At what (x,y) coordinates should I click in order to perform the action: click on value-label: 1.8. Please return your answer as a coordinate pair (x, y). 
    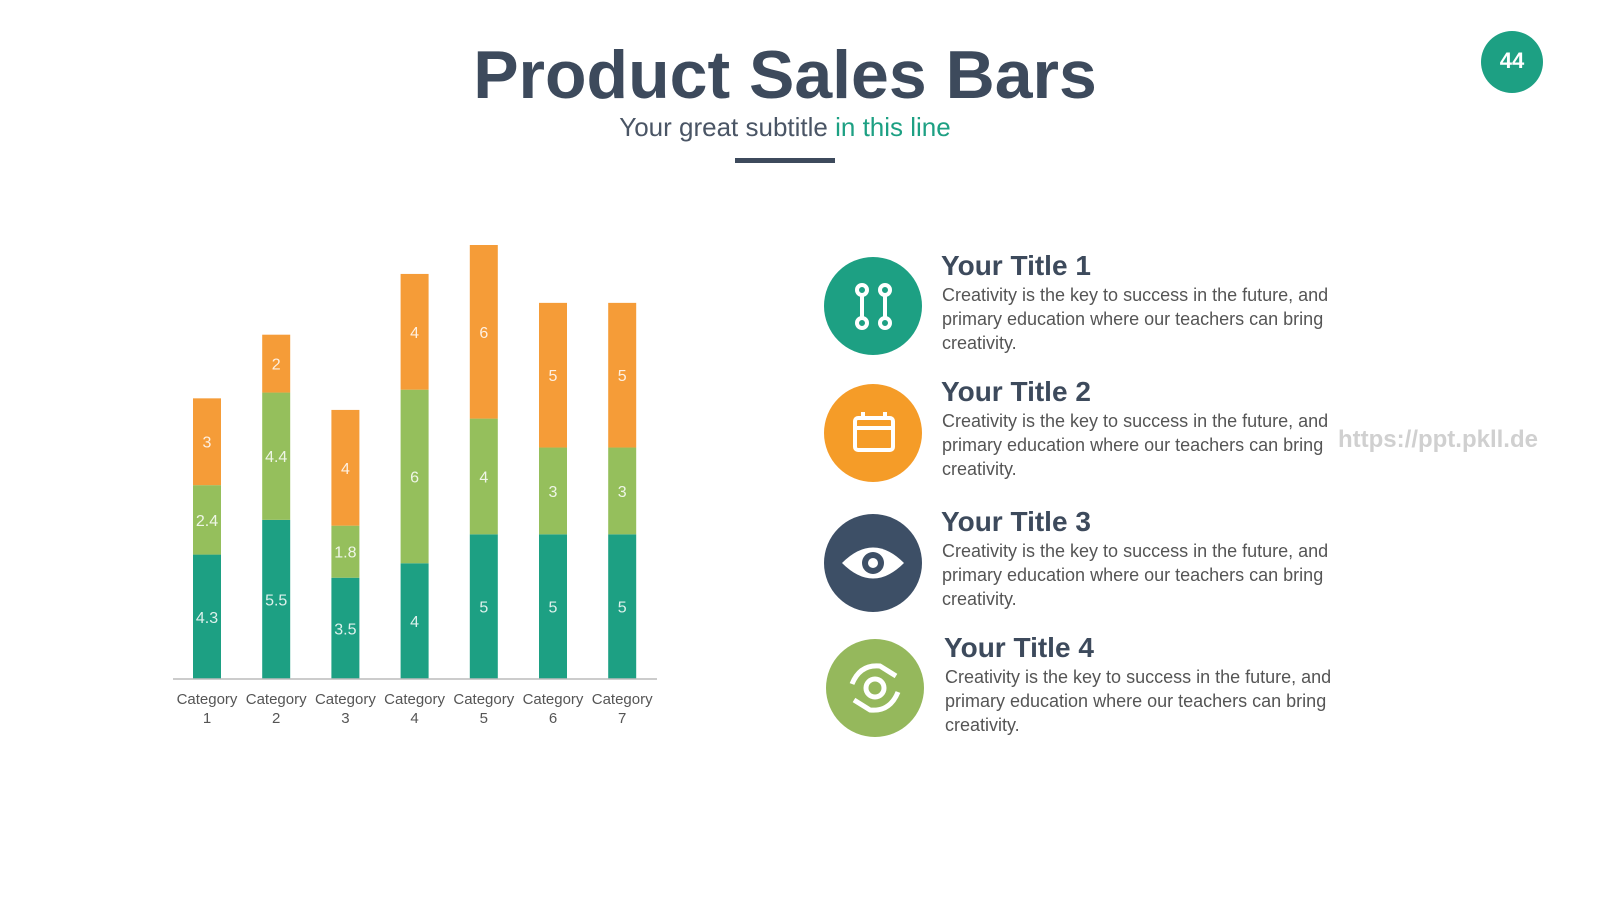
    Looking at the image, I should click on (345, 553).